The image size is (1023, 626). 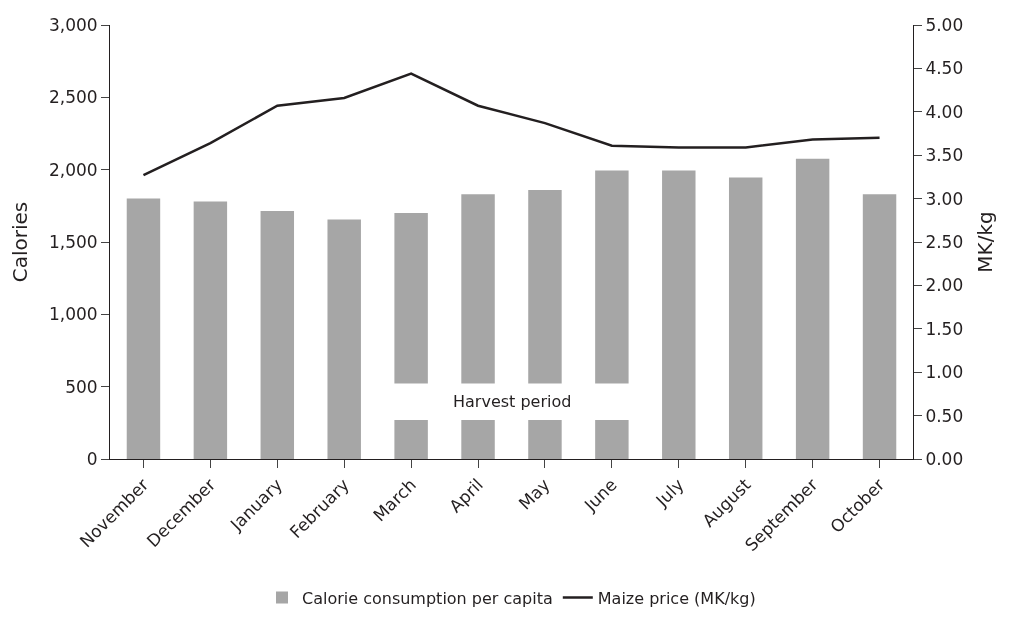 I want to click on y-axis-title: Calories, so click(x=20, y=242).